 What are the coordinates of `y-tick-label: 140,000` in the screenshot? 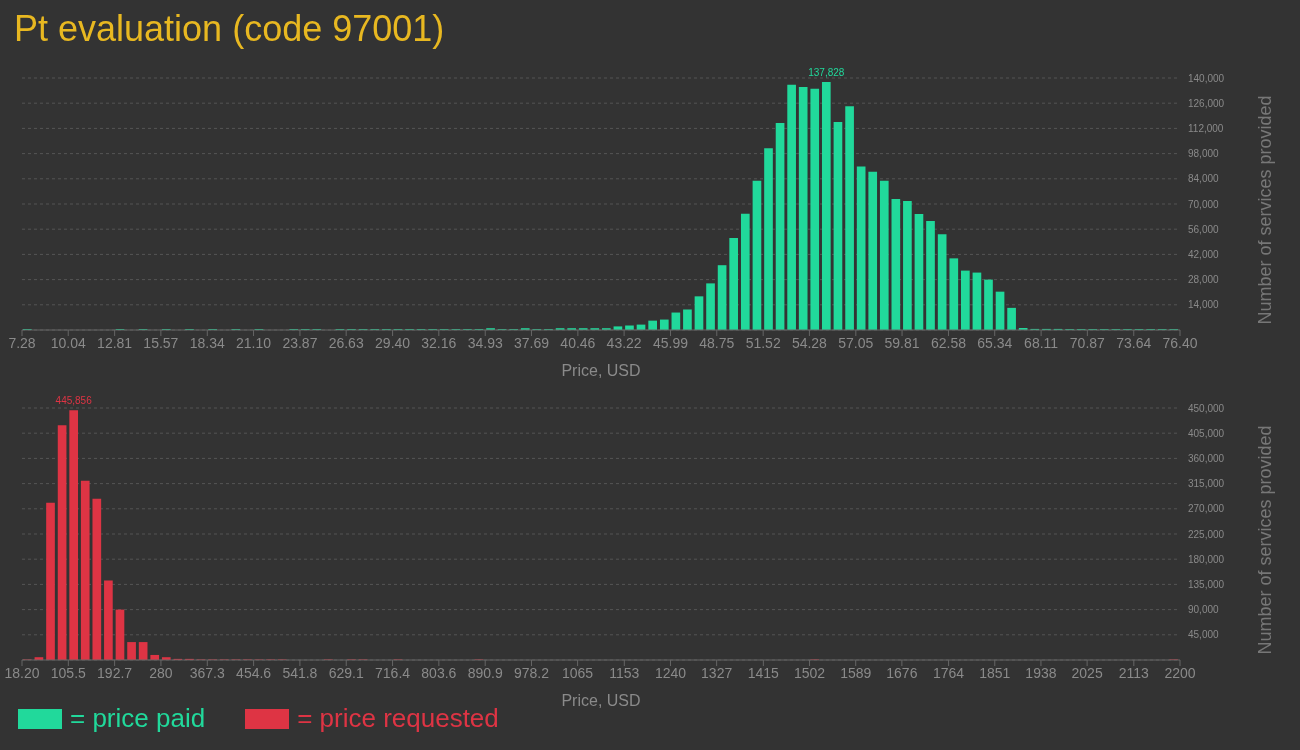 It's located at (1206, 78).